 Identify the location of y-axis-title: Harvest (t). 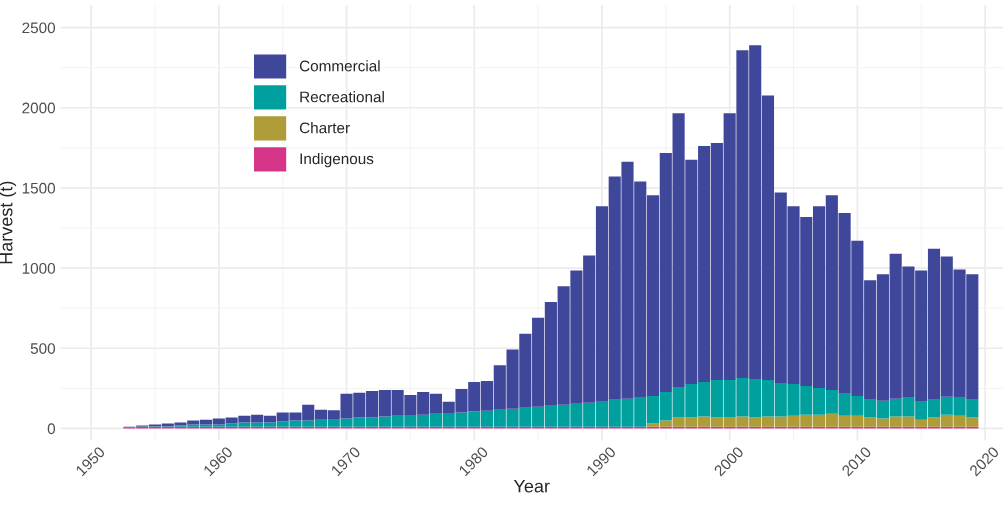
(8, 222).